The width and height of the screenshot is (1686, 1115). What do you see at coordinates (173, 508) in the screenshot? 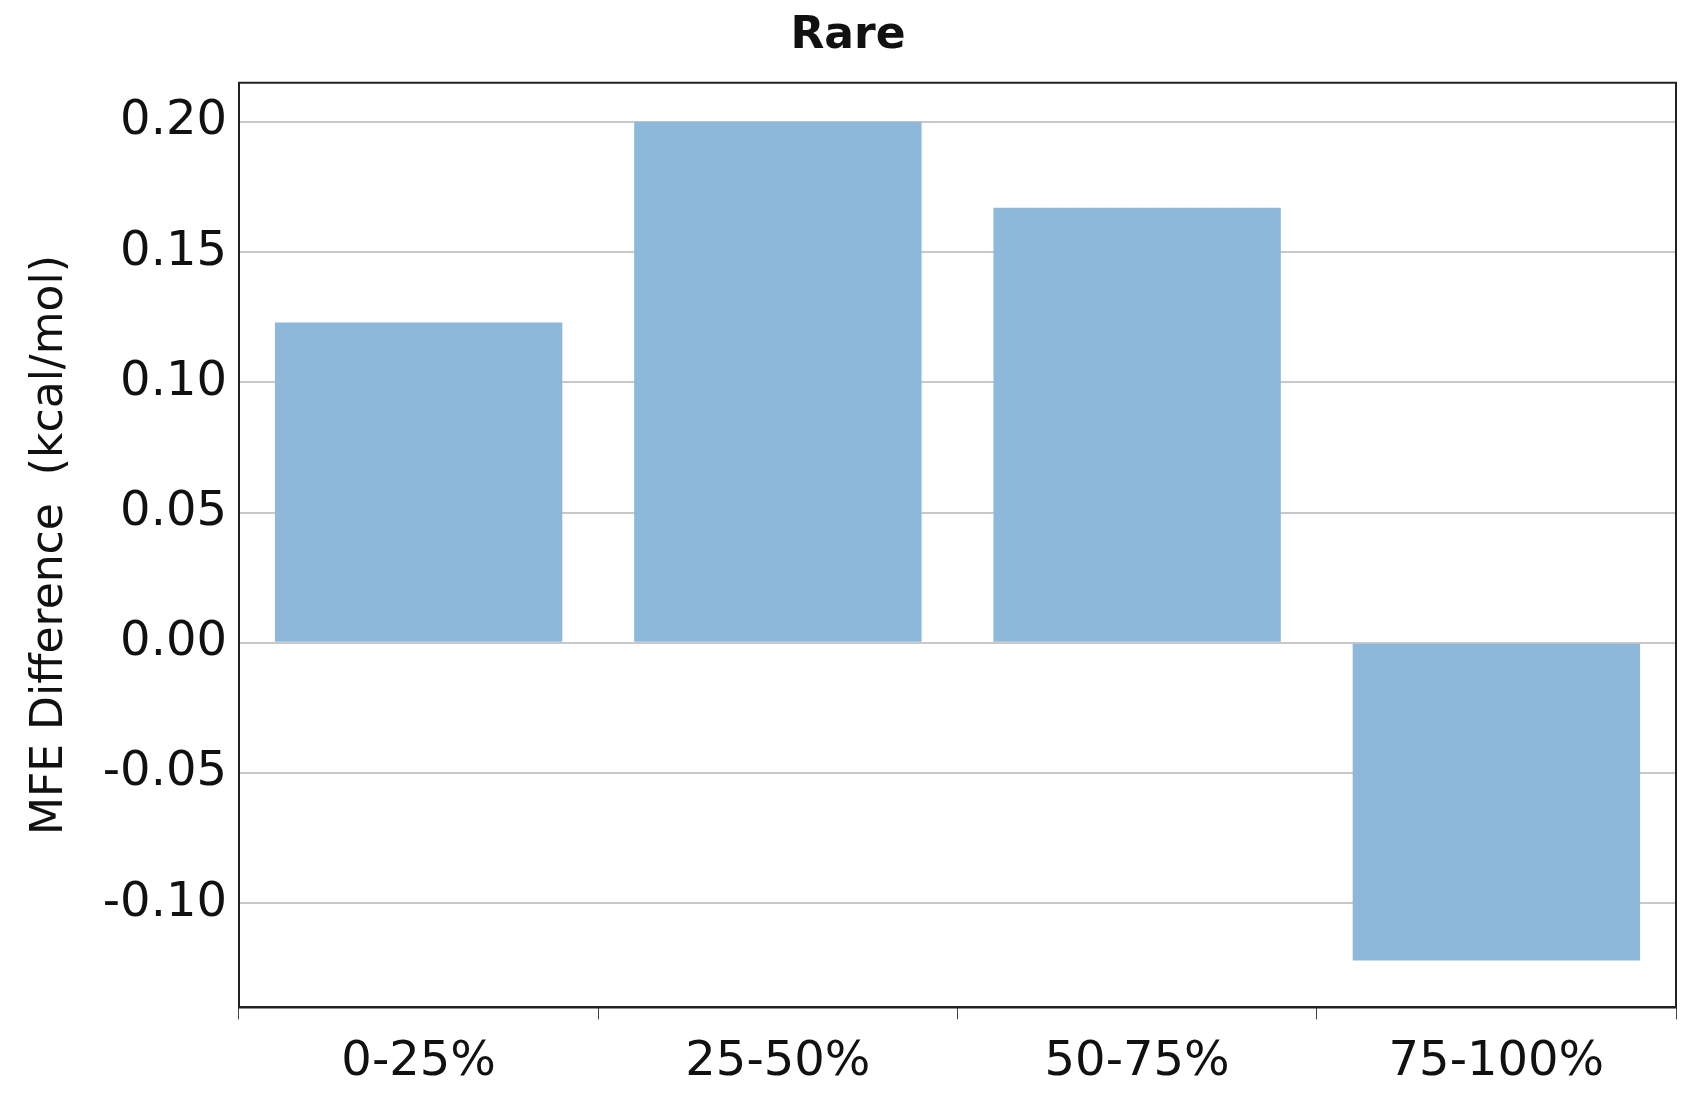
I see `y-tick-label: 0.05` at bounding box center [173, 508].